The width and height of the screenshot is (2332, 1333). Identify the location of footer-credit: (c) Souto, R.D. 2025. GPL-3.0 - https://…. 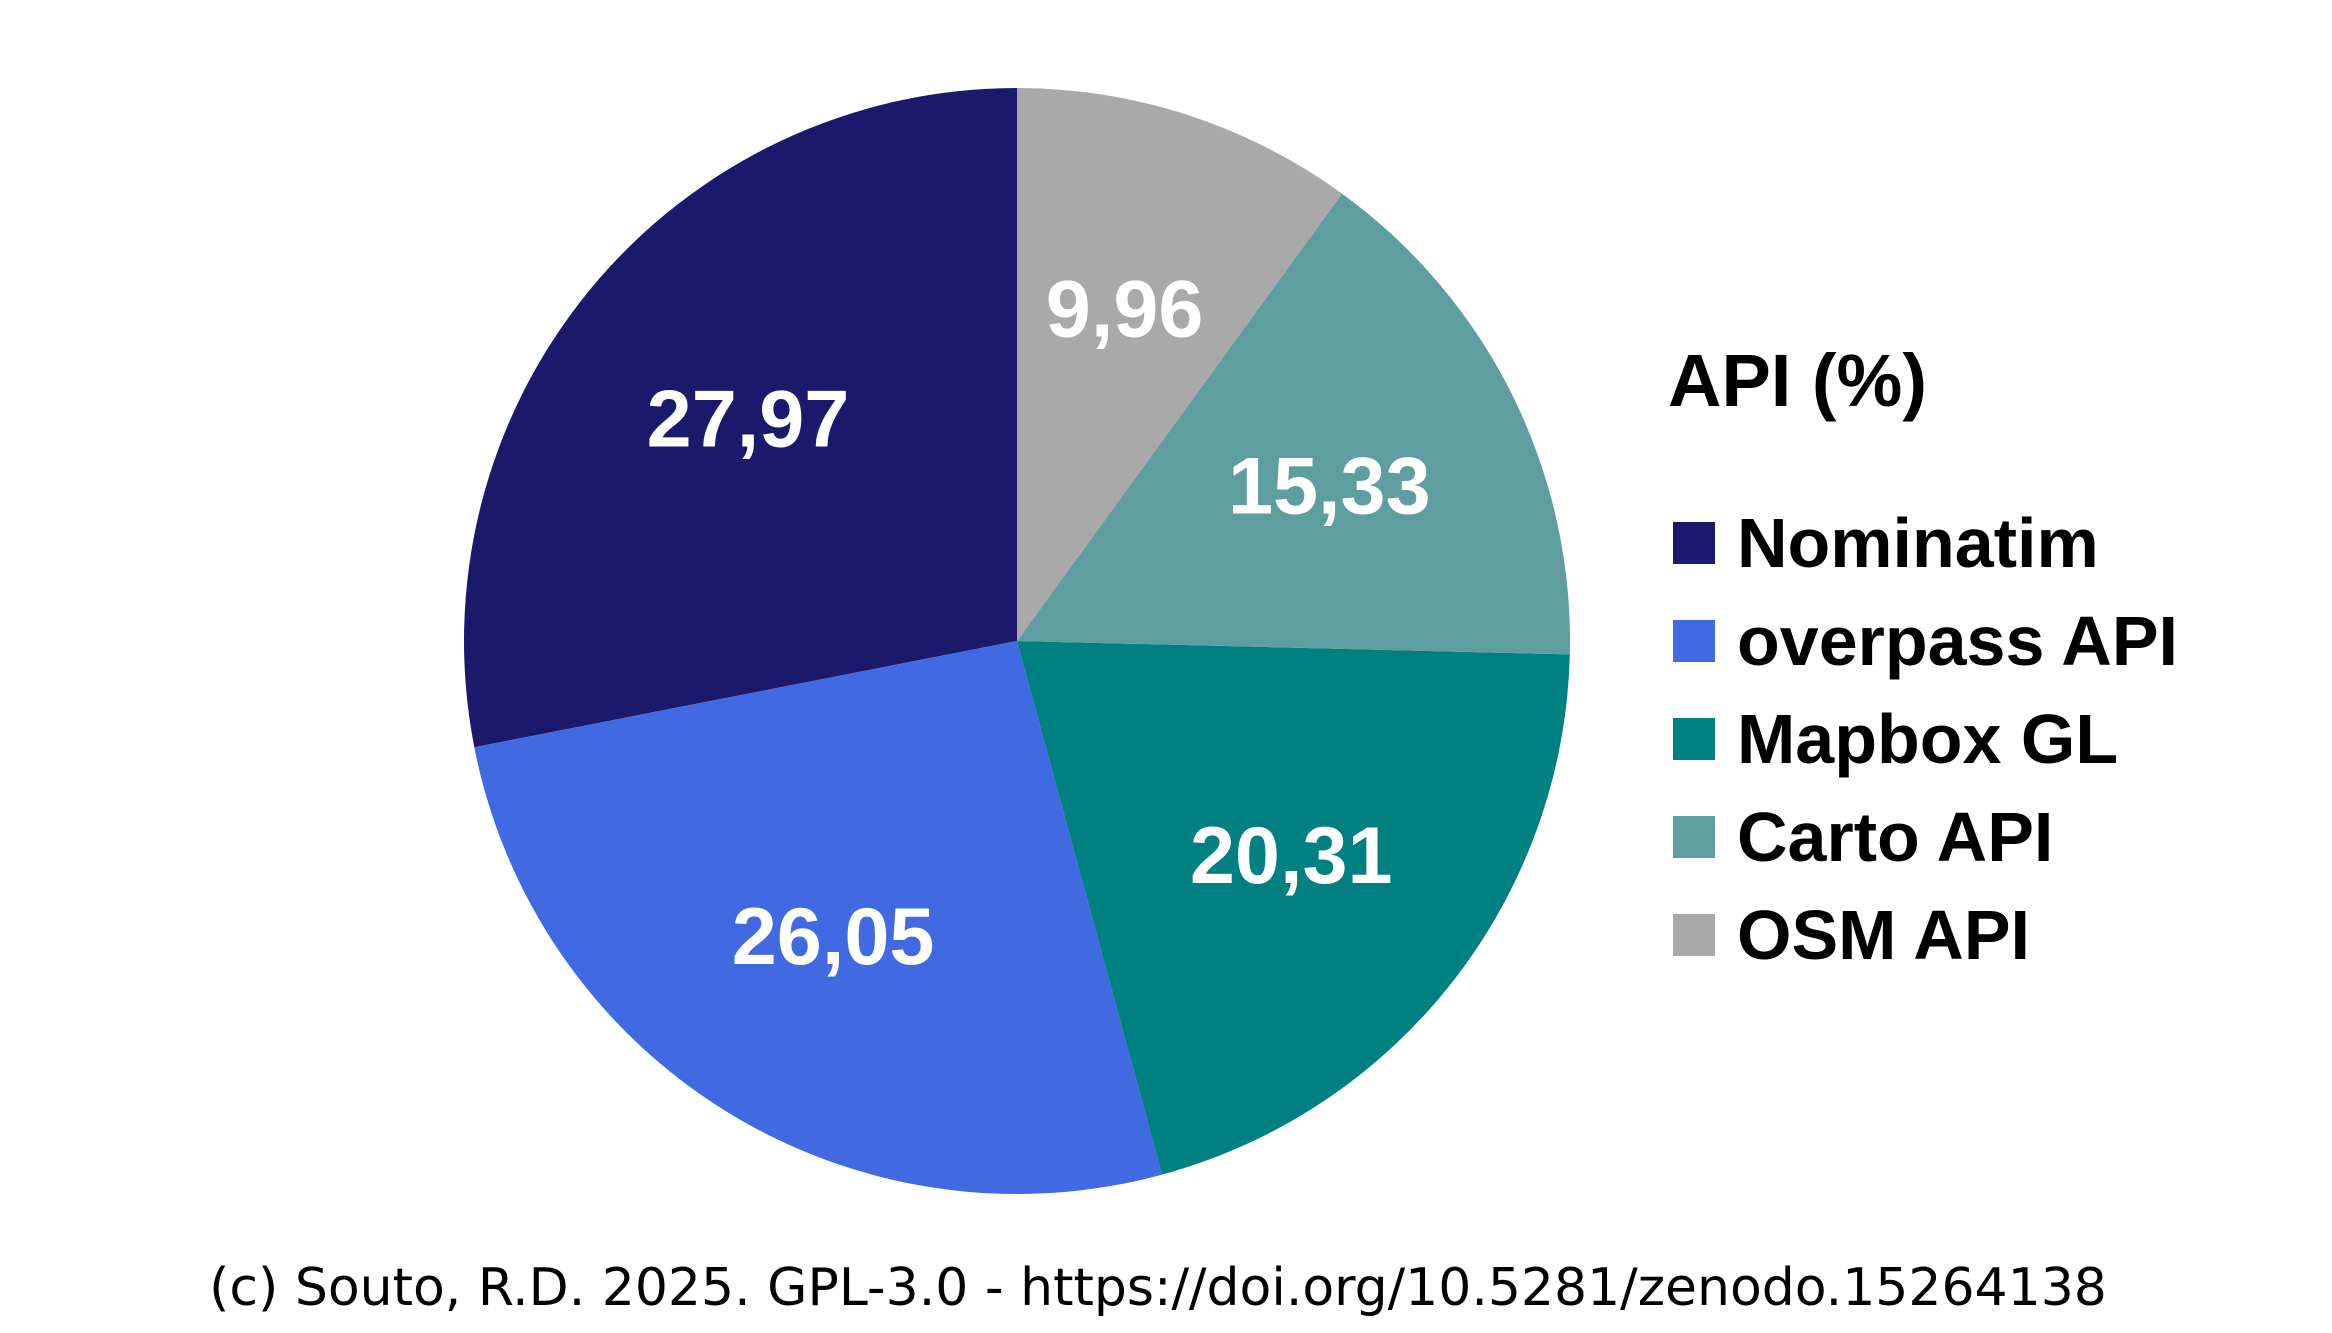
(1158, 1288).